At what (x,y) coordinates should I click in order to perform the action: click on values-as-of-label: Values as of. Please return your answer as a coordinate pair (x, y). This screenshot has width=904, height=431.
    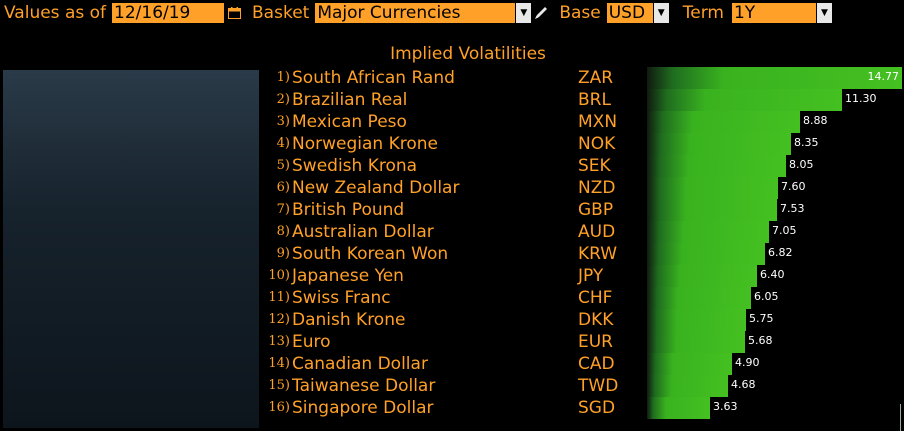
    Looking at the image, I should click on (55, 13).